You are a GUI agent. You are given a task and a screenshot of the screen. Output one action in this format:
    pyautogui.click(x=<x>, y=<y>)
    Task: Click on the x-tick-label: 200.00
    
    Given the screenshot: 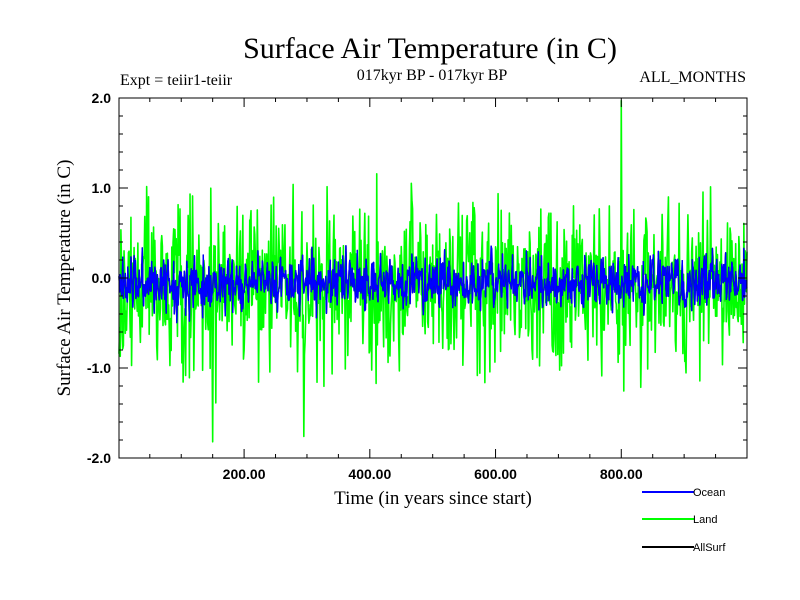 What is the action you would take?
    pyautogui.click(x=244, y=474)
    